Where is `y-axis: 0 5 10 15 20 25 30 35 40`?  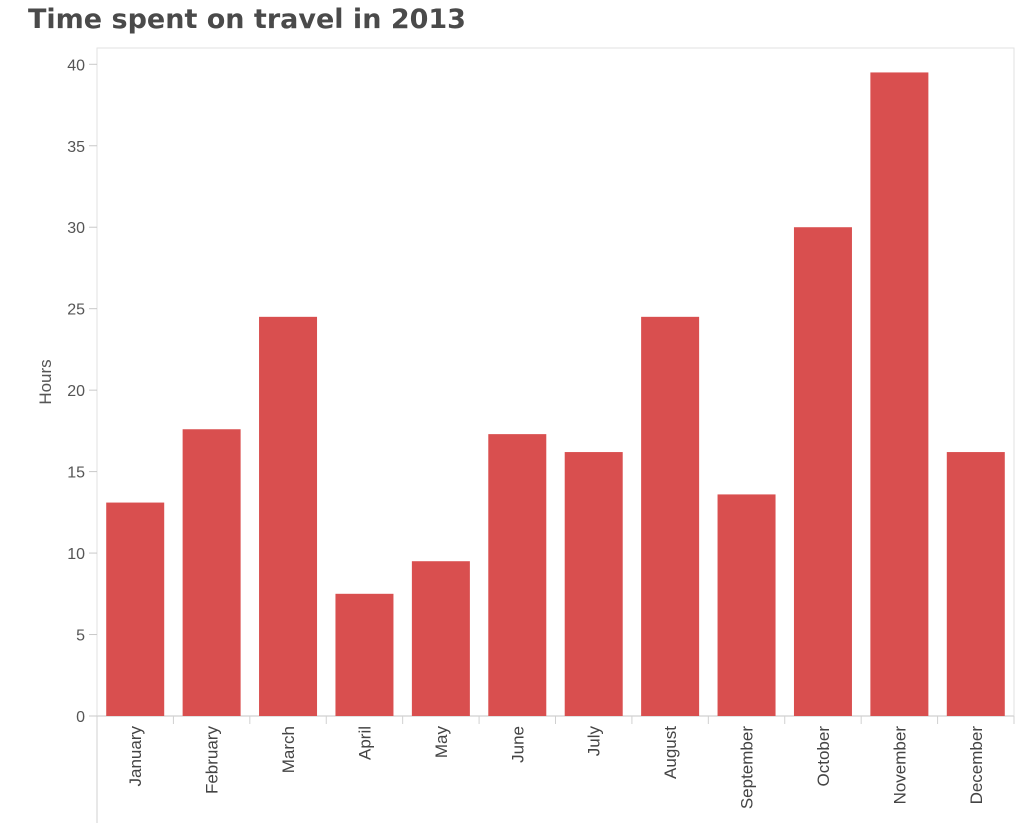 y-axis: 0 5 10 15 20 25 30 35 40 is located at coordinates (82, 391).